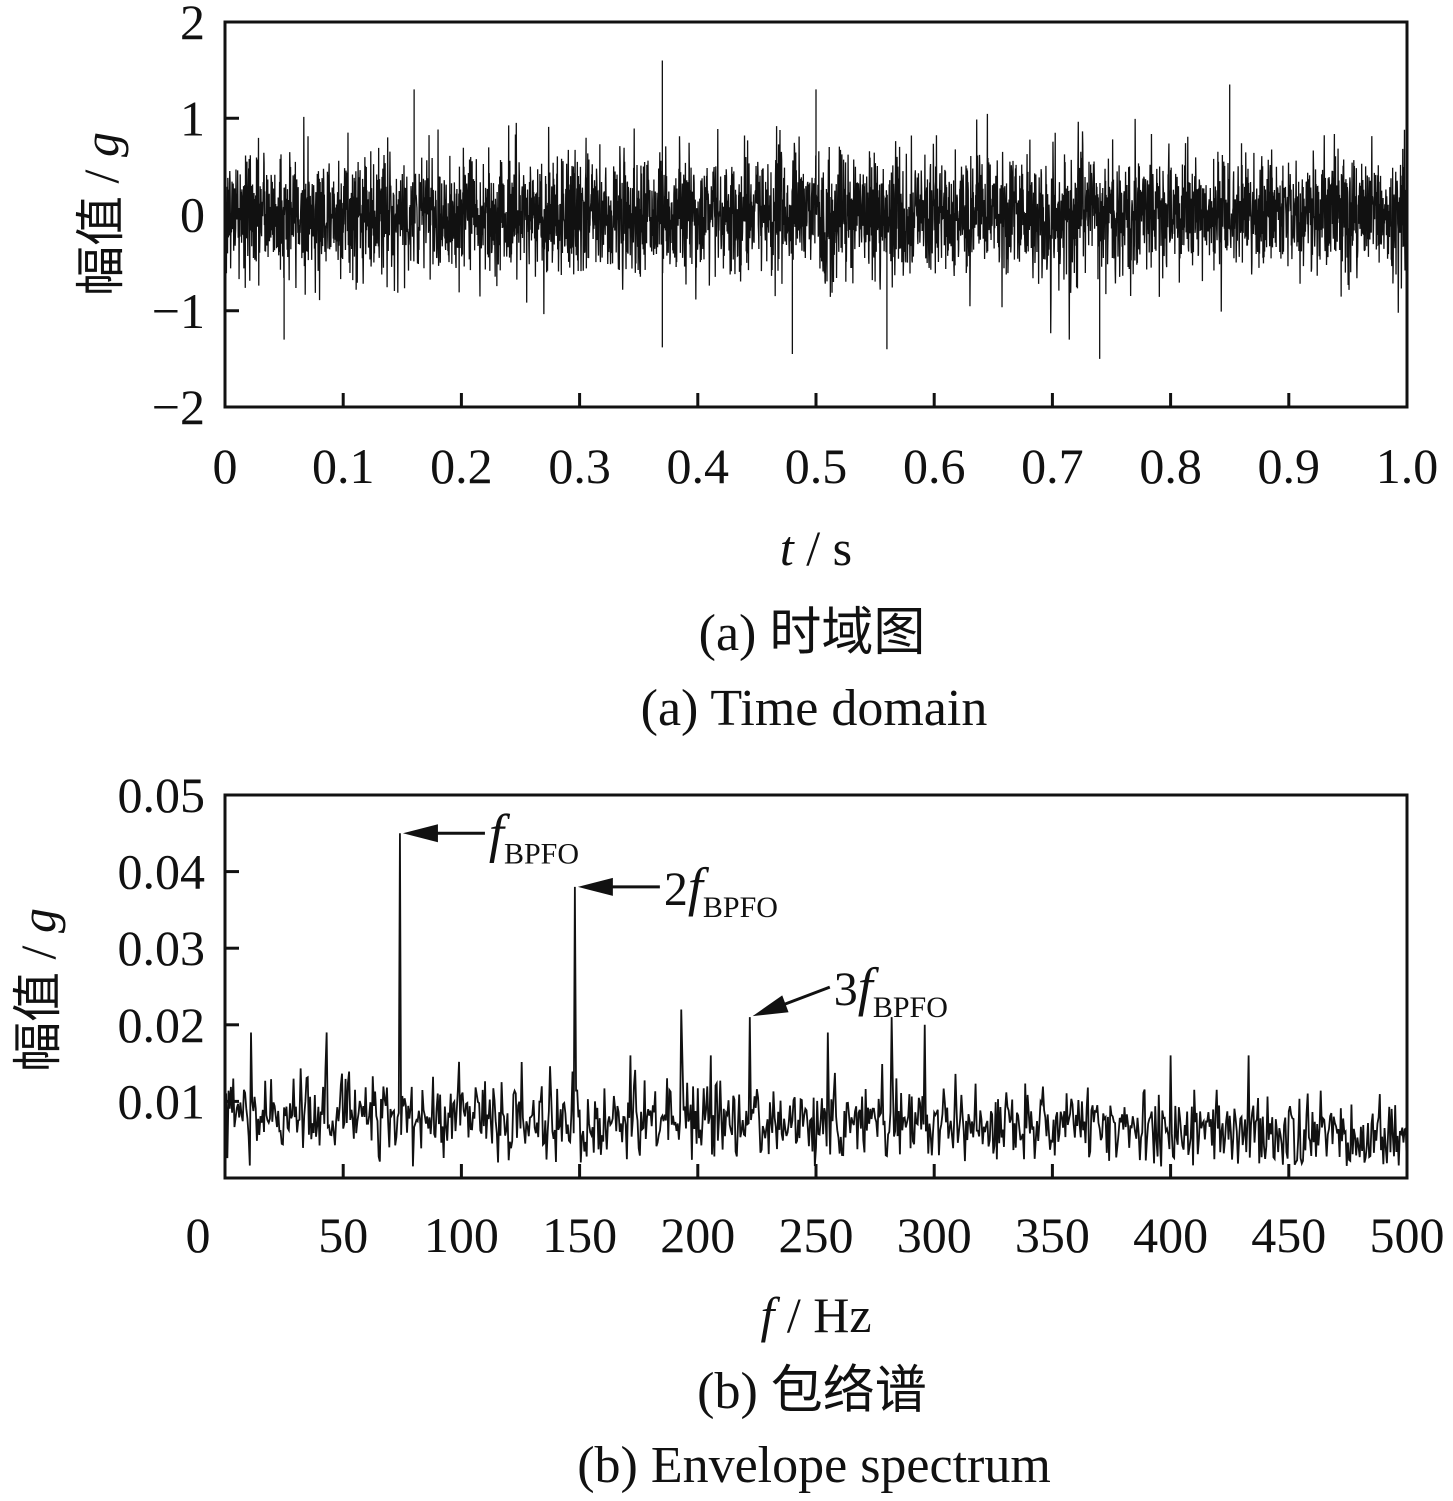 Image resolution: width=1453 pixels, height=1501 pixels. Describe the element at coordinates (579, 466) in the screenshot. I see `x-tick-label: 0.3` at that location.